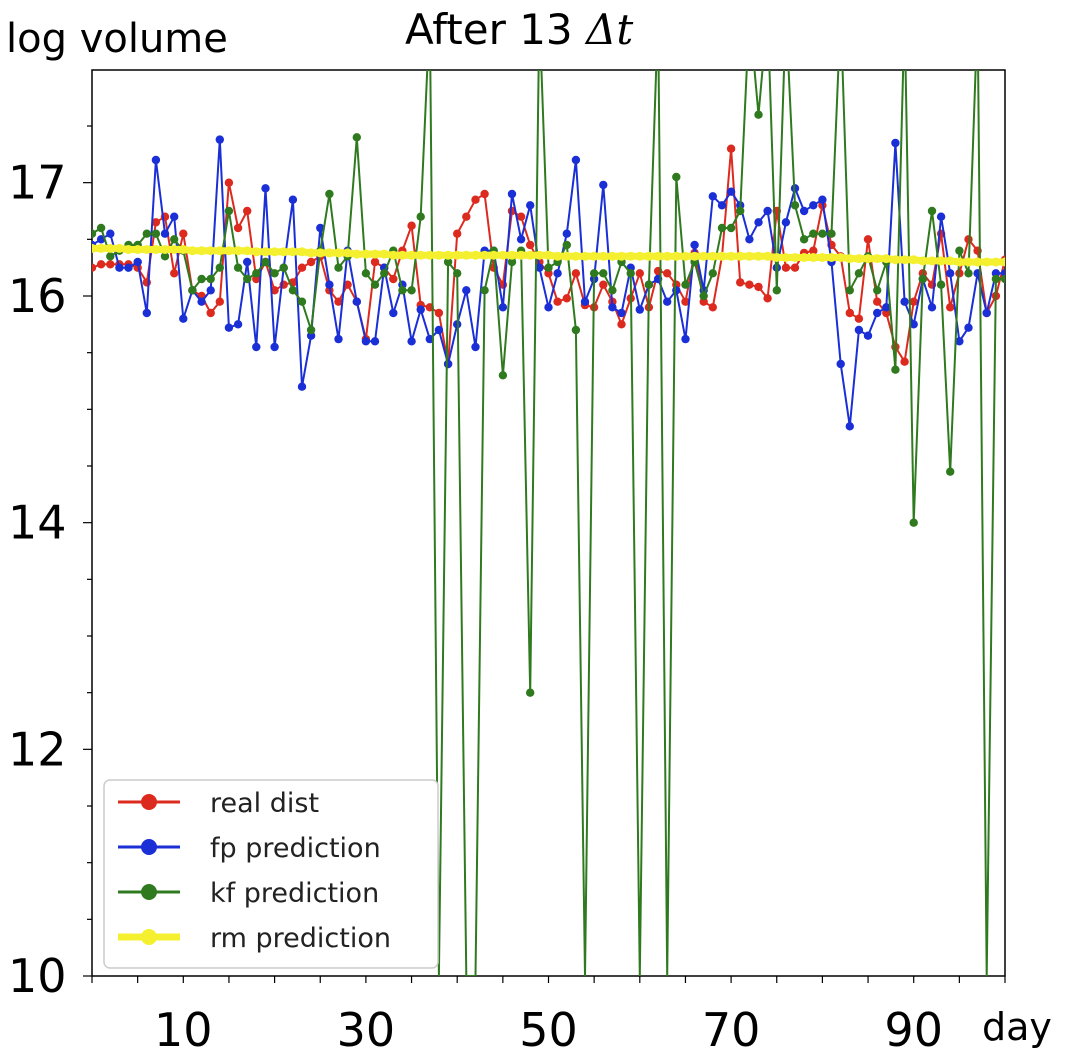 This screenshot has height=1062, width=1068. Describe the element at coordinates (37, 749) in the screenshot. I see `y-tick-label: 12` at that location.